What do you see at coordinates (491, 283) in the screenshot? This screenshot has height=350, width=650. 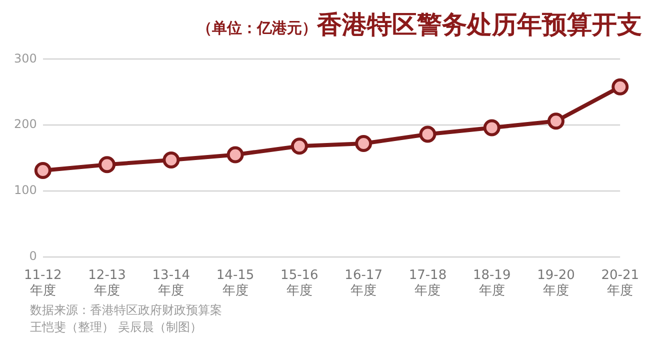 I see `x-tick-label: 18-19 年度` at bounding box center [491, 283].